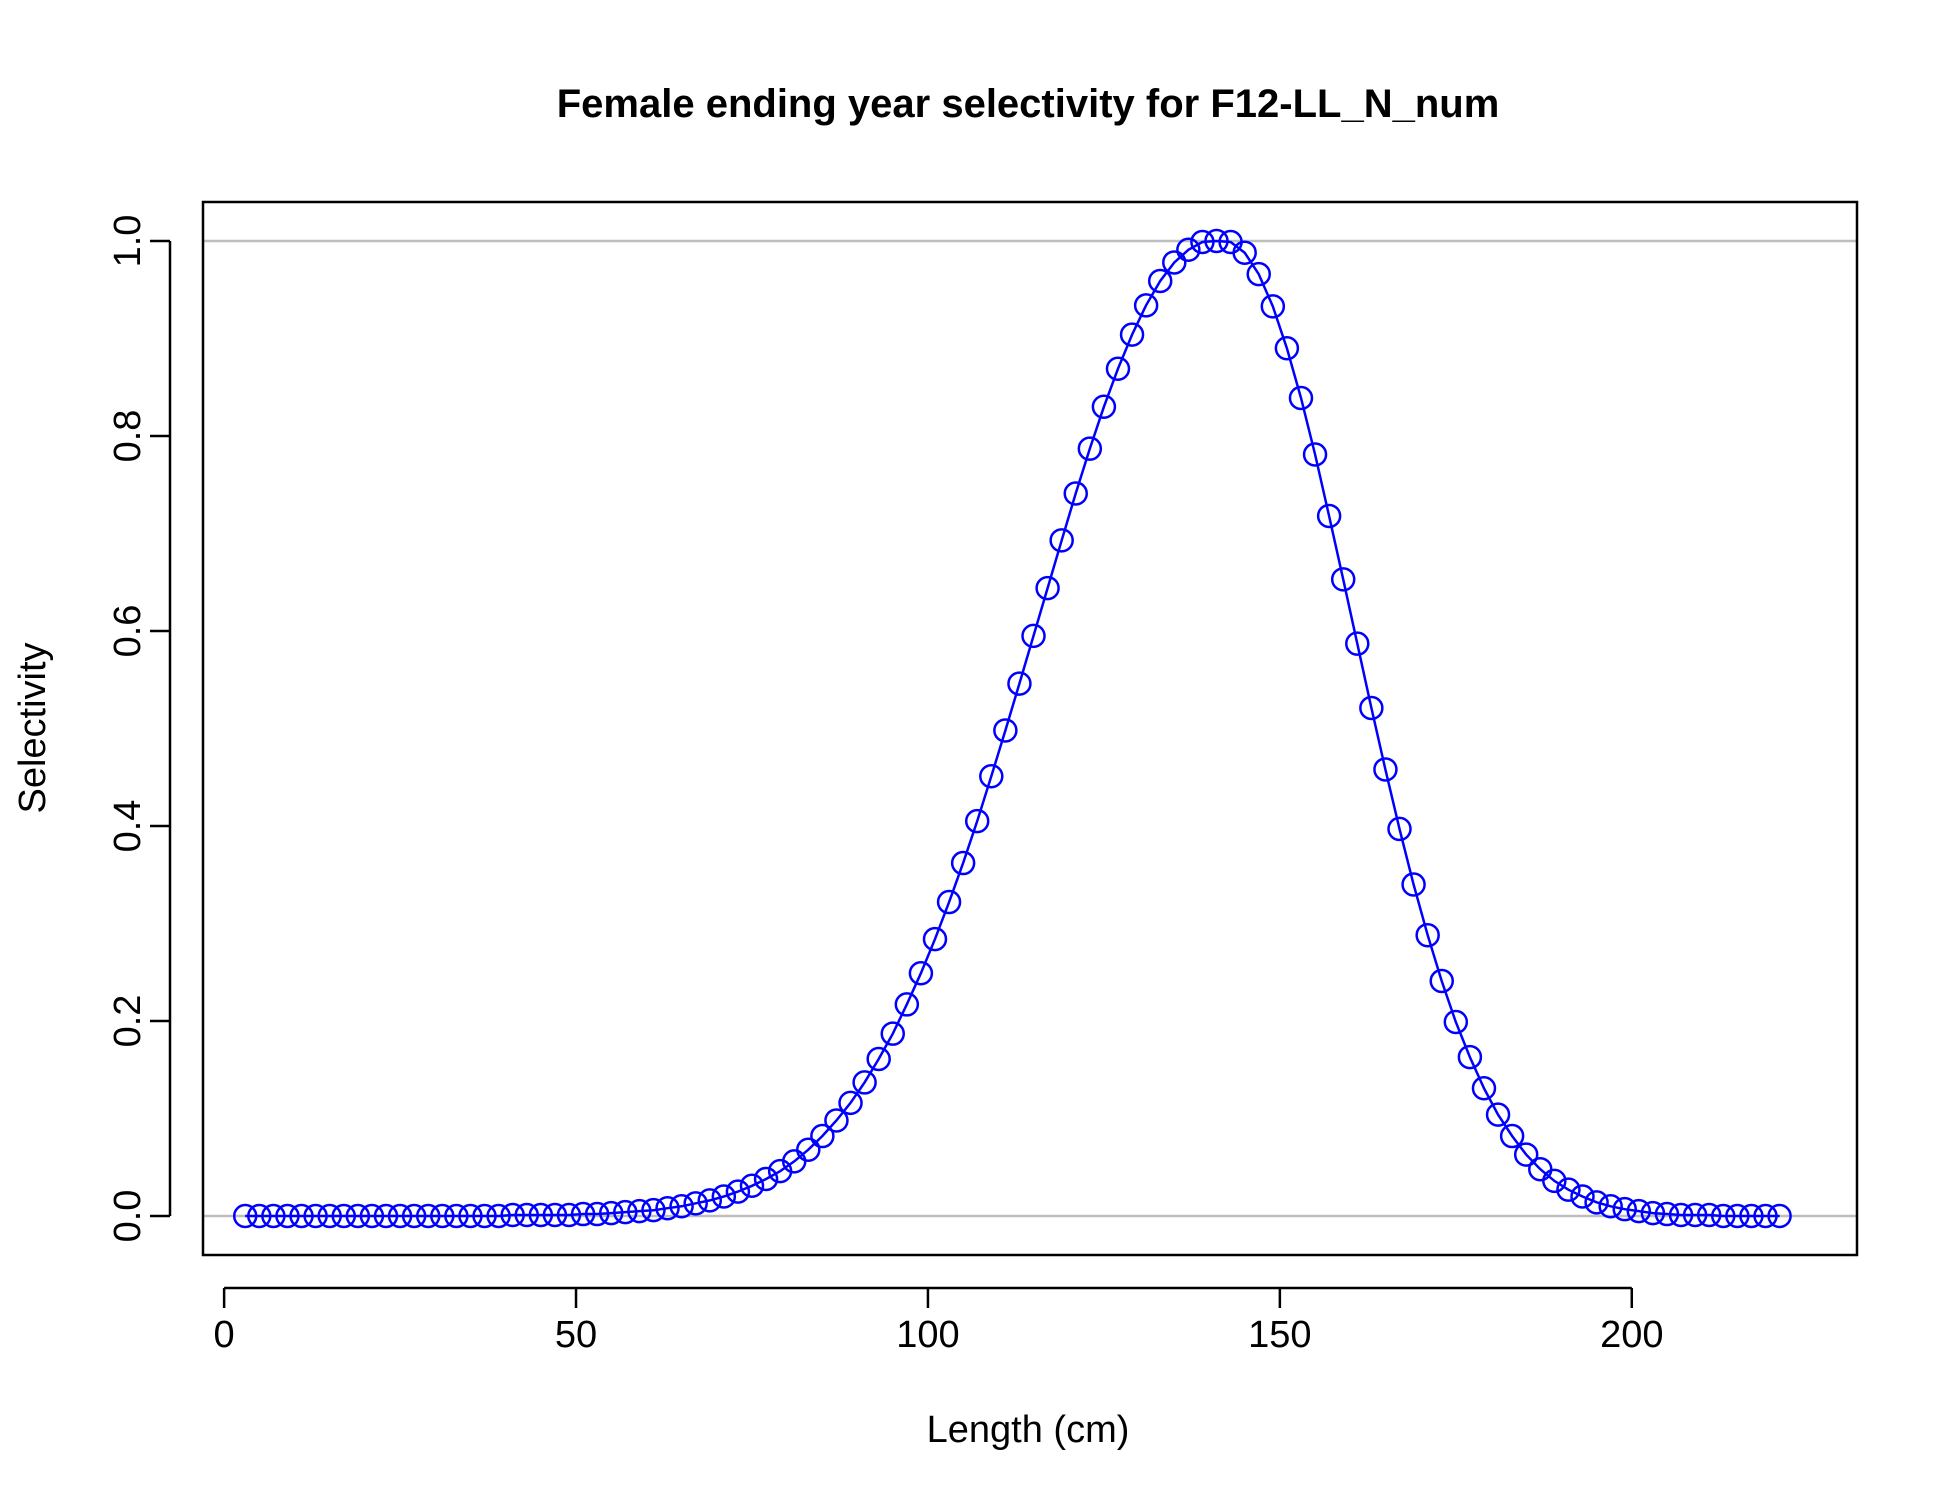 The image size is (1950, 1500). I want to click on x-tick-label-1: 50, so click(576, 1335).